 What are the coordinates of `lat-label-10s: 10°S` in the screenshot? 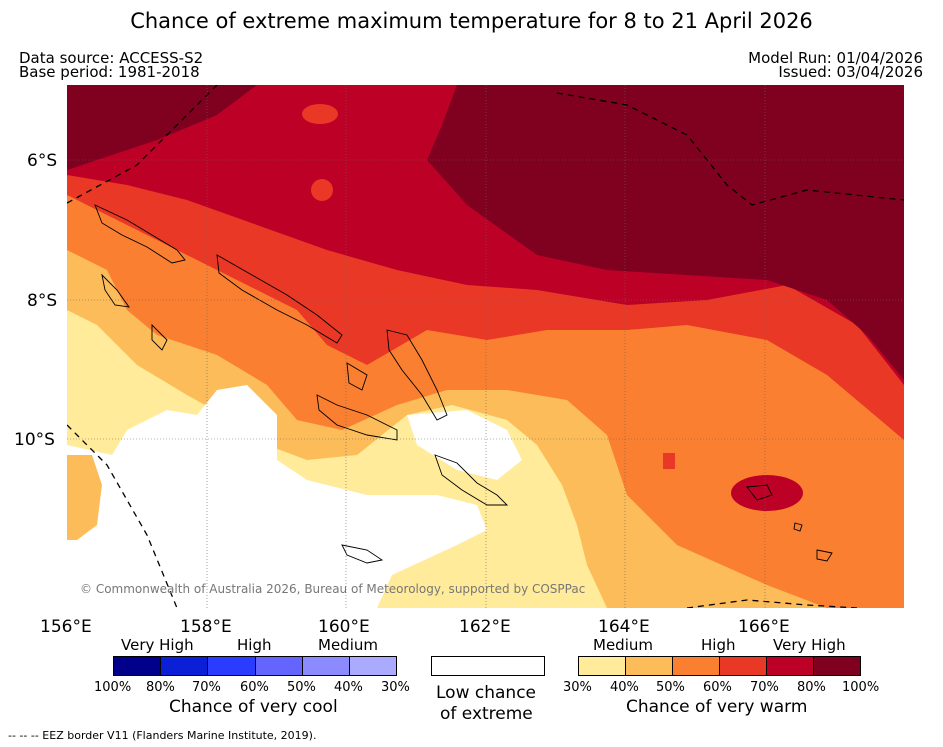 It's located at (34, 440).